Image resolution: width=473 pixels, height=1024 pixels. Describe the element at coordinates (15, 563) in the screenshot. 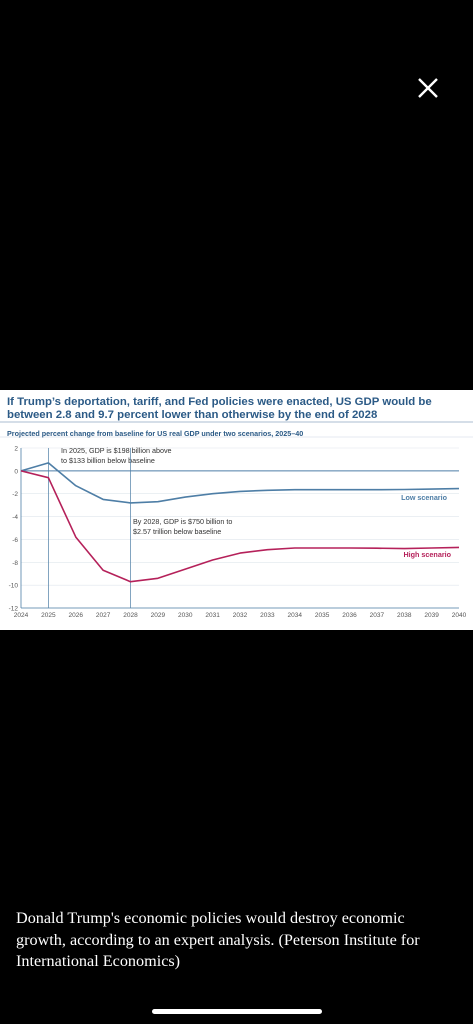

I see `y-tick-label: -8` at that location.